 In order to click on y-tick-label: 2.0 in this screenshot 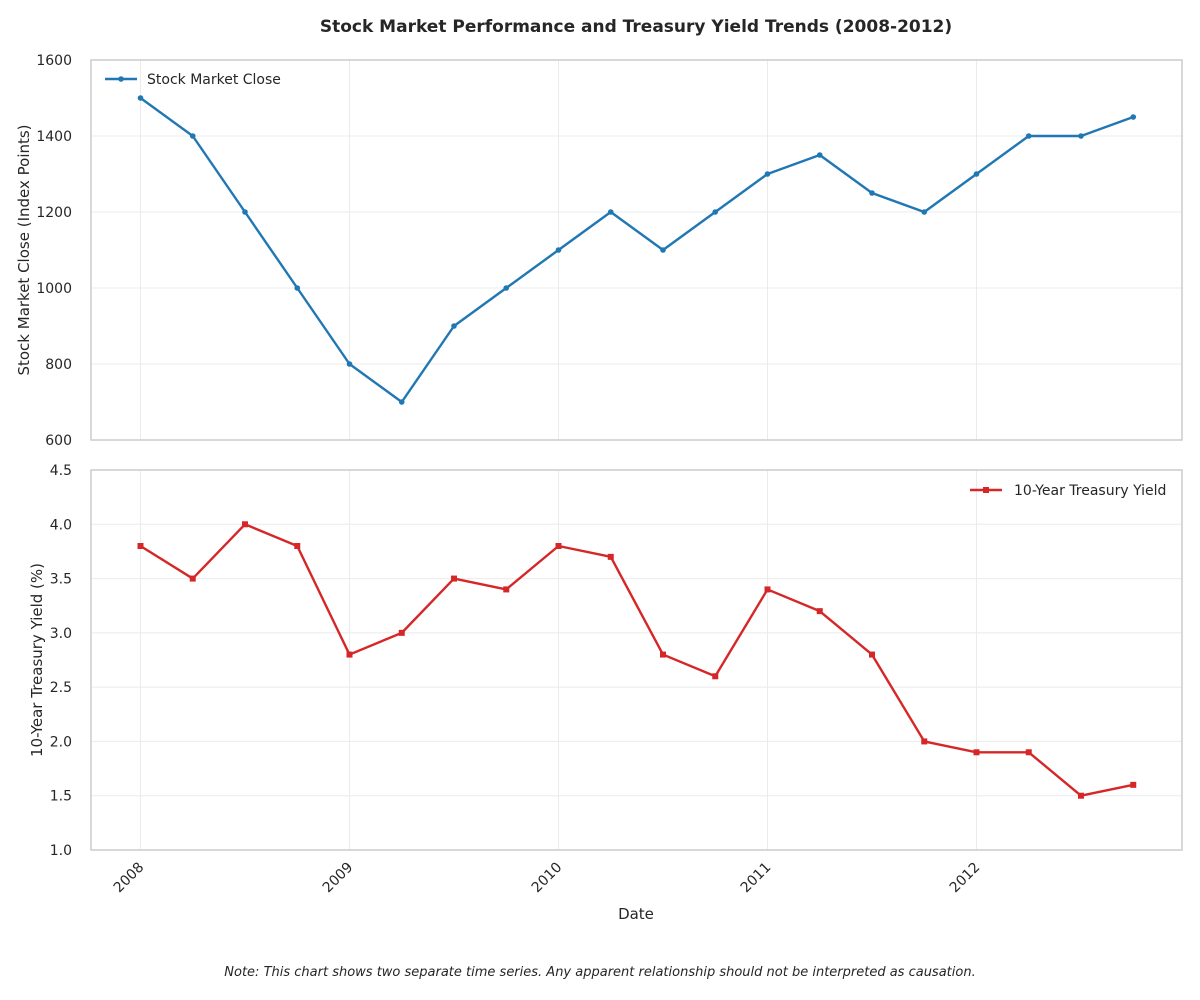, I will do `click(61, 742)`.